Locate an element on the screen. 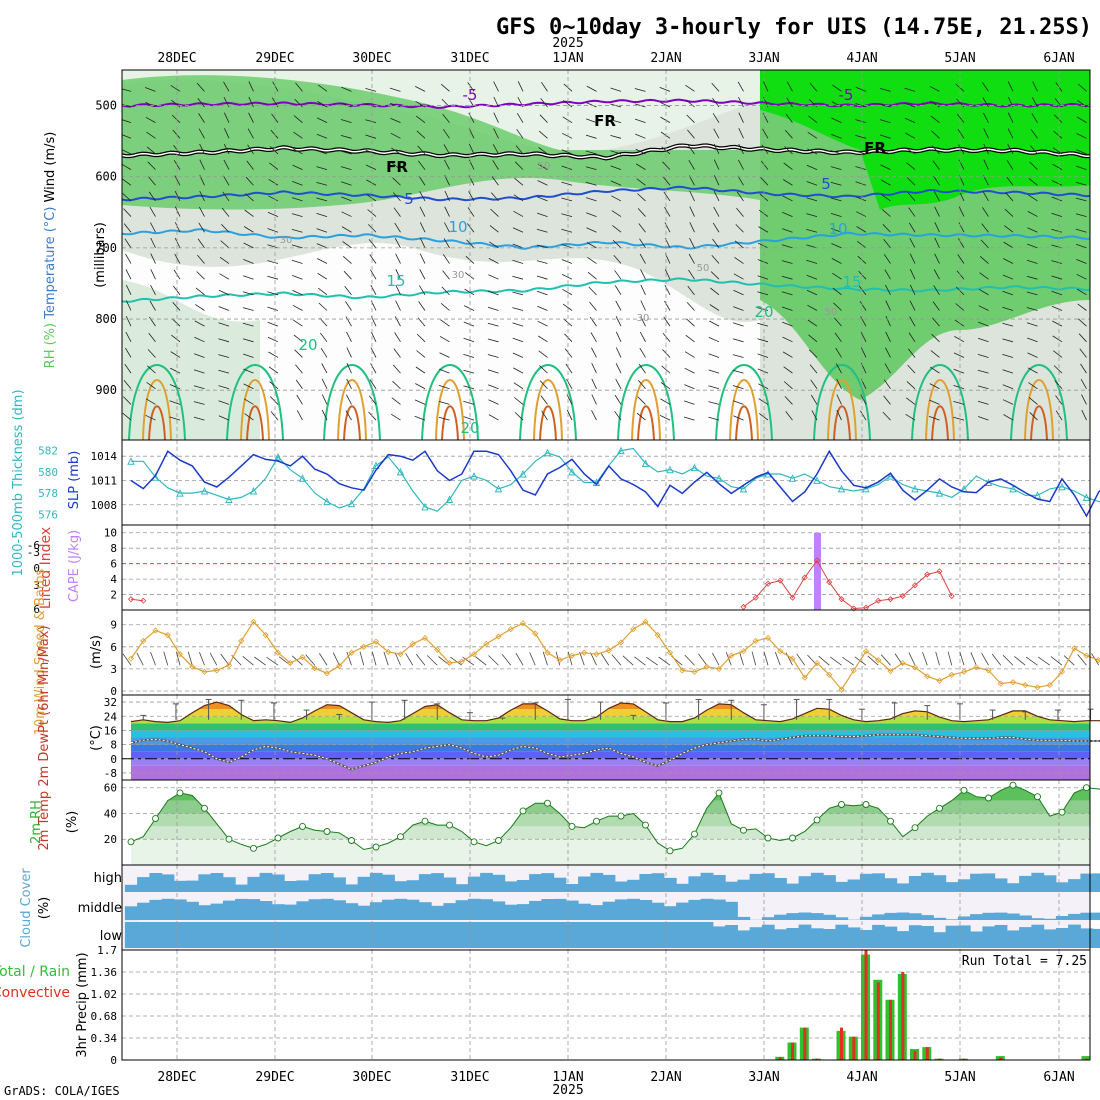 The height and width of the screenshot is (1100, 1100). time-label: 31DEC is located at coordinates (469, 58).